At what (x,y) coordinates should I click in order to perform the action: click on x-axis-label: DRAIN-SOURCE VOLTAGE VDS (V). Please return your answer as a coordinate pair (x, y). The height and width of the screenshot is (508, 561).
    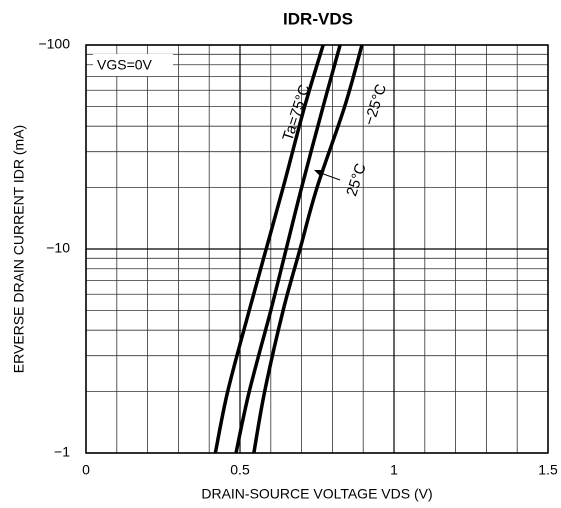
    Looking at the image, I should click on (316, 494).